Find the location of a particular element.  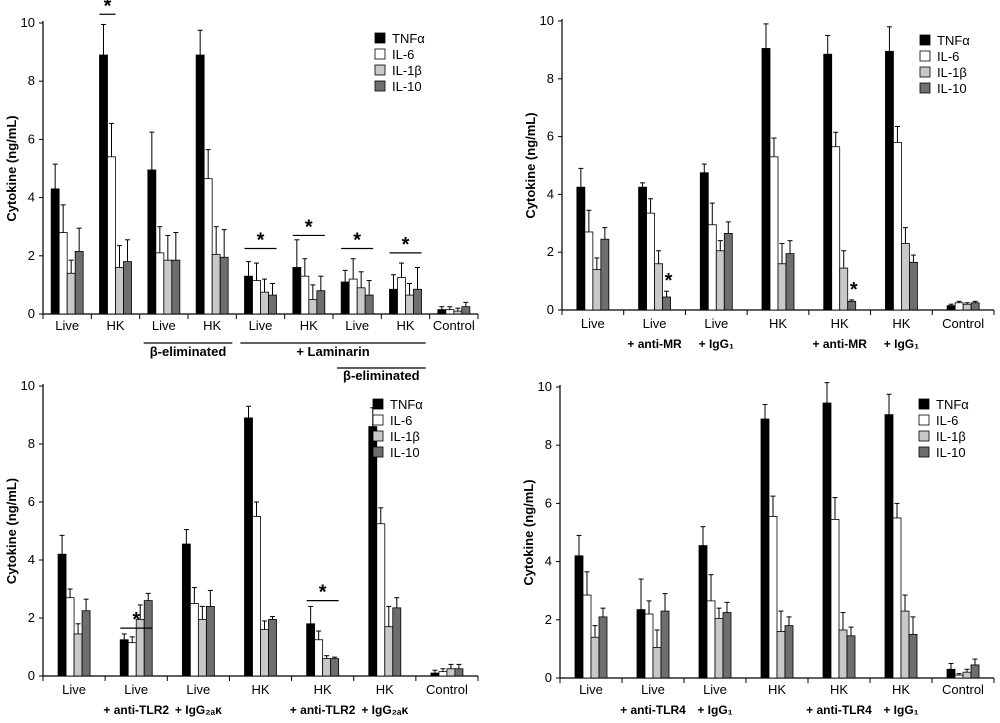

group-label: β-eliminated is located at coordinates (188, 351).